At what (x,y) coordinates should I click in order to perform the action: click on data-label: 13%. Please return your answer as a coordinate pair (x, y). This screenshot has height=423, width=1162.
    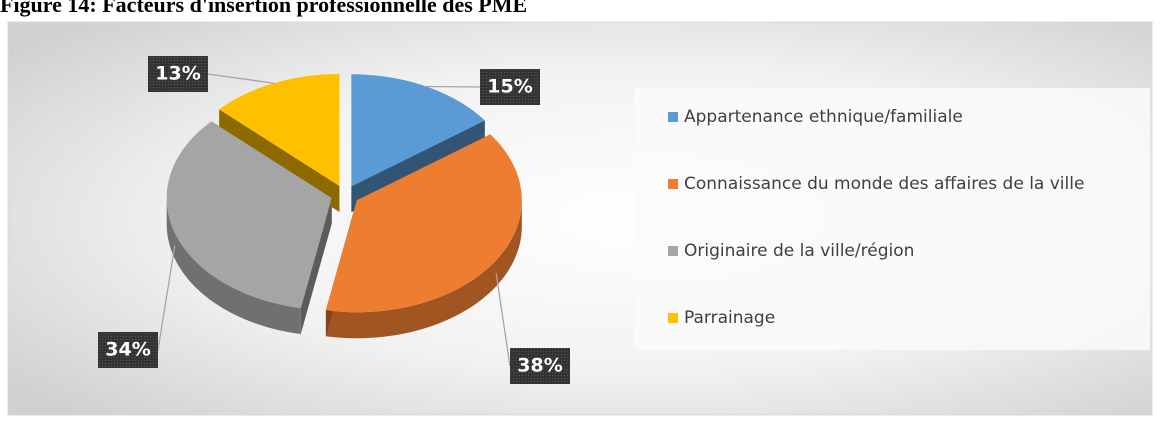
    Looking at the image, I should click on (177, 74).